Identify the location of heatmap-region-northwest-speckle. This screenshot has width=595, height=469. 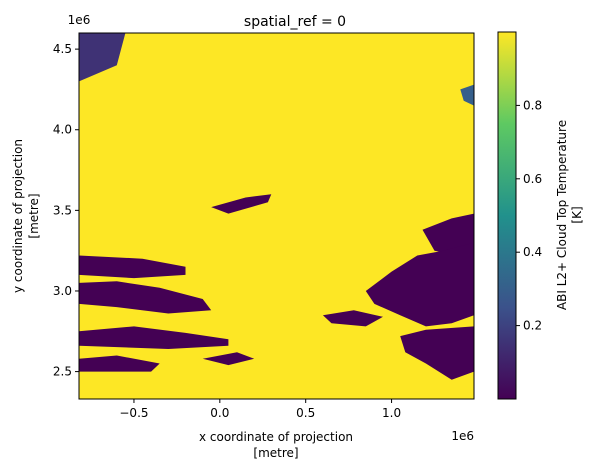
(102, 57).